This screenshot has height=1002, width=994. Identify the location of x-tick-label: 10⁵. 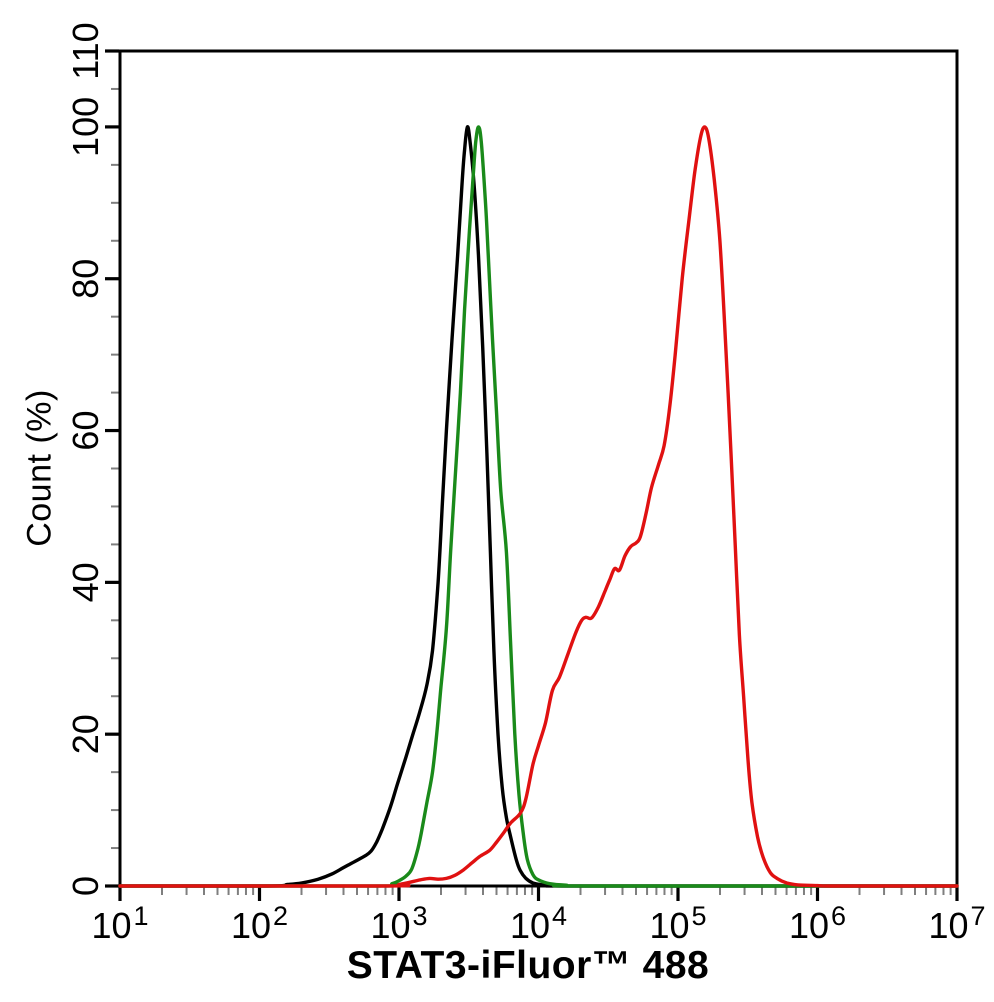
(677, 923).